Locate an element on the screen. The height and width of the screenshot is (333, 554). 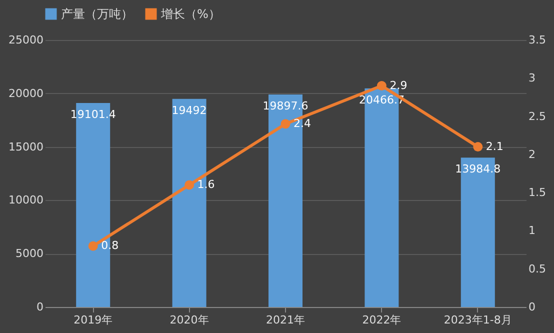
data-label: 1.6 is located at coordinates (206, 184).